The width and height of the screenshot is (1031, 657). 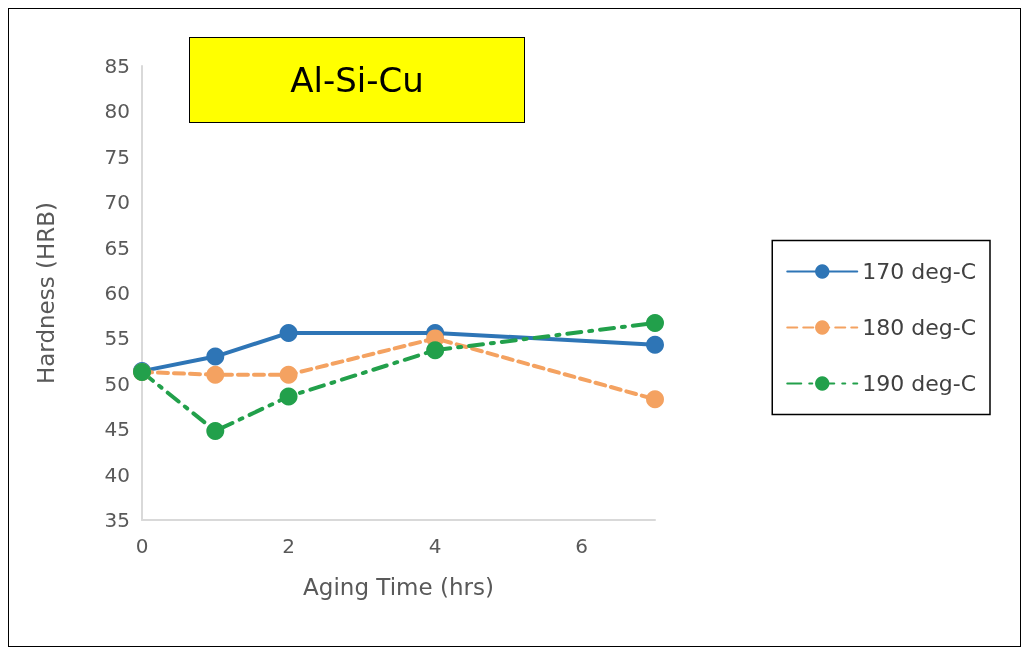 I want to click on y-tick-label: 85, so click(x=117, y=66).